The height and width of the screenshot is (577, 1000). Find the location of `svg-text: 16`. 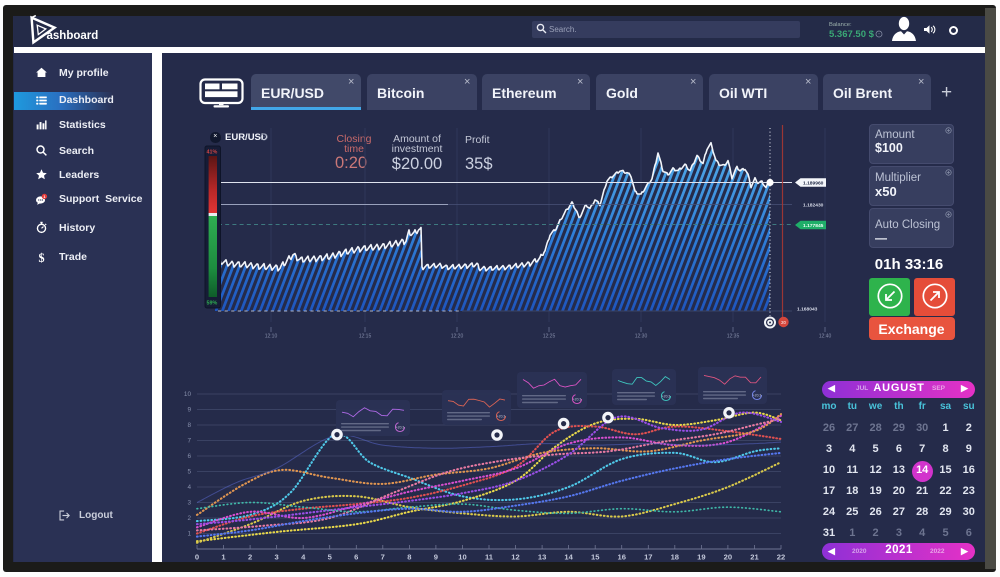

svg-text: 16 is located at coordinates (621, 557).